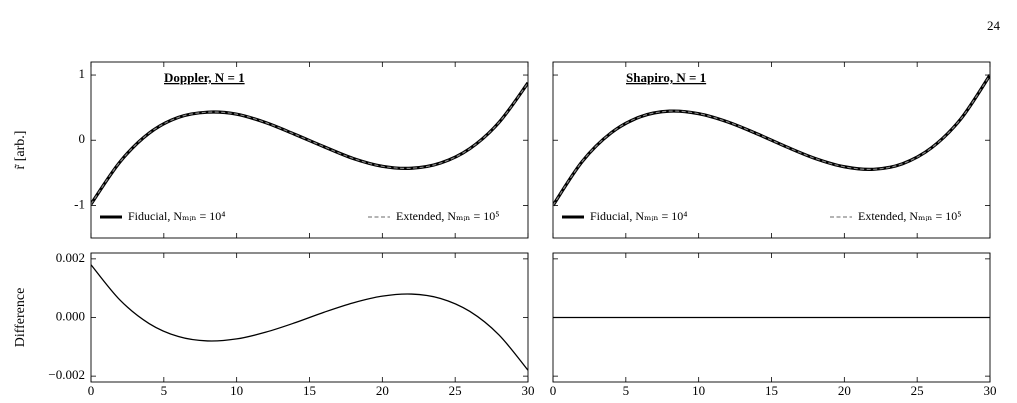 This screenshot has width=1017, height=403. What do you see at coordinates (666, 77) in the screenshot?
I see `panel-annotation: Shapiro, N = 1` at bounding box center [666, 77].